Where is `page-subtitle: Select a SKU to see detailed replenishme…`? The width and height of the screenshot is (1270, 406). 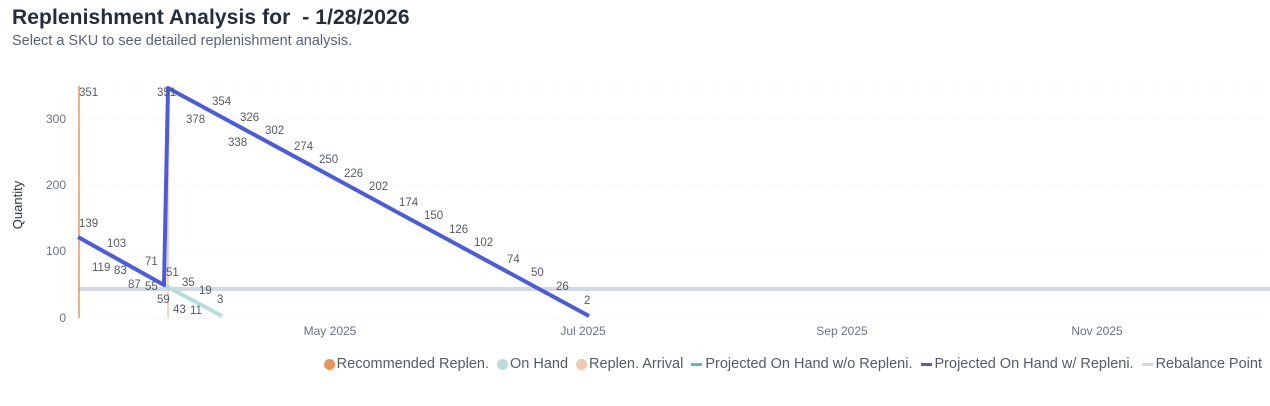 page-subtitle: Select a SKU to see detailed replenishme… is located at coordinates (182, 41).